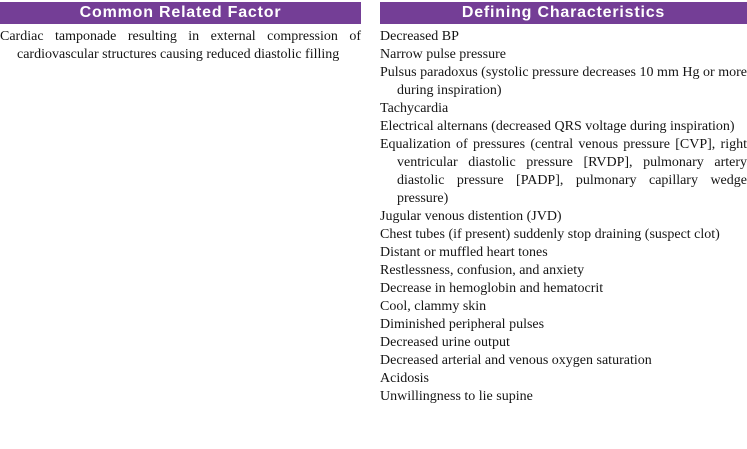 The image size is (747, 449). I want to click on list-item: Decrease in hemoglobin and hematocrit, so click(492, 288).